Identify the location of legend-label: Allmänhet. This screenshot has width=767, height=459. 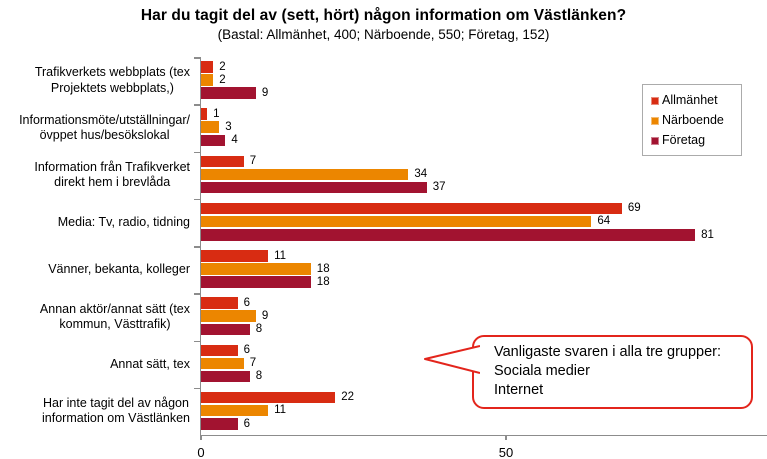
(690, 100).